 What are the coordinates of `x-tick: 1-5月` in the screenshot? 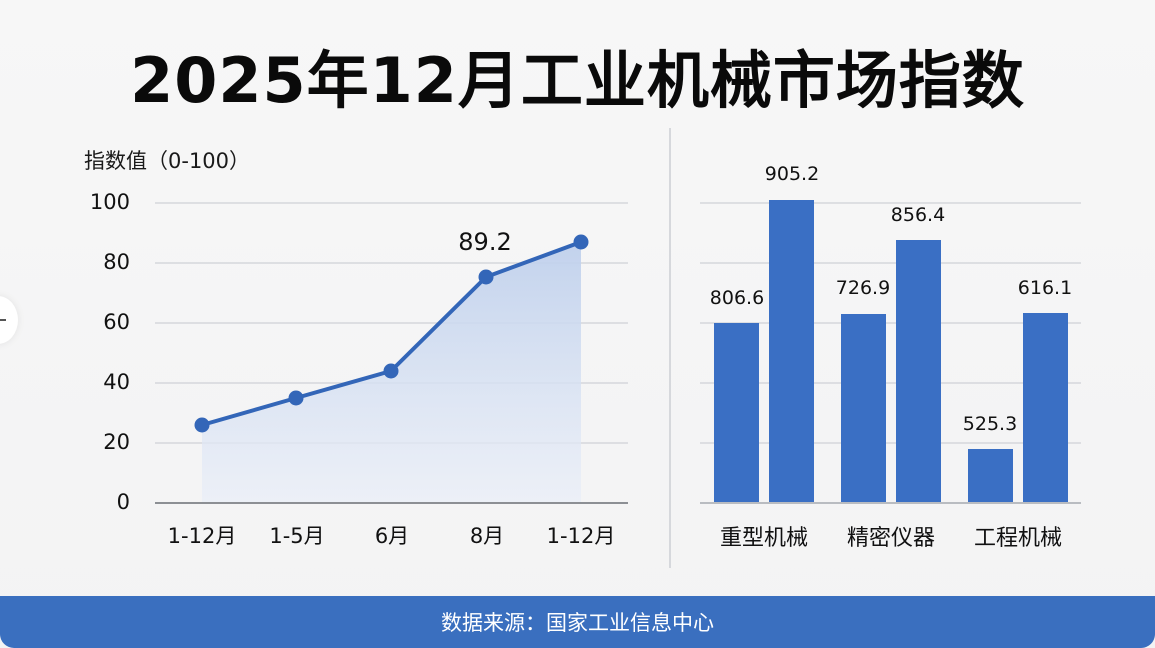 It's located at (297, 536).